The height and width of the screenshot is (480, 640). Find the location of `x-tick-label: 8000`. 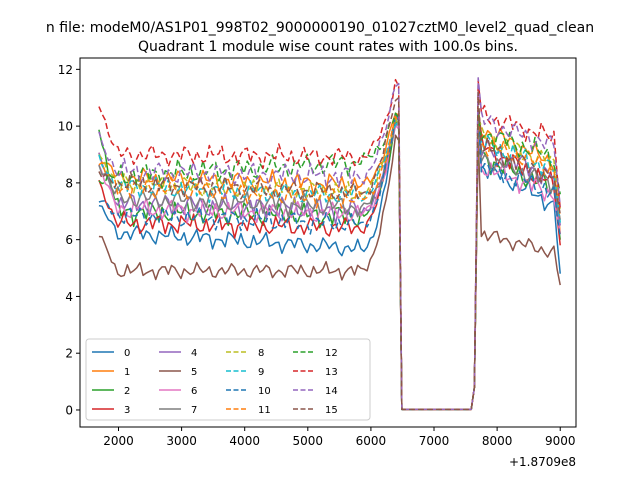

x-tick-label: 8000 is located at coordinates (497, 441).